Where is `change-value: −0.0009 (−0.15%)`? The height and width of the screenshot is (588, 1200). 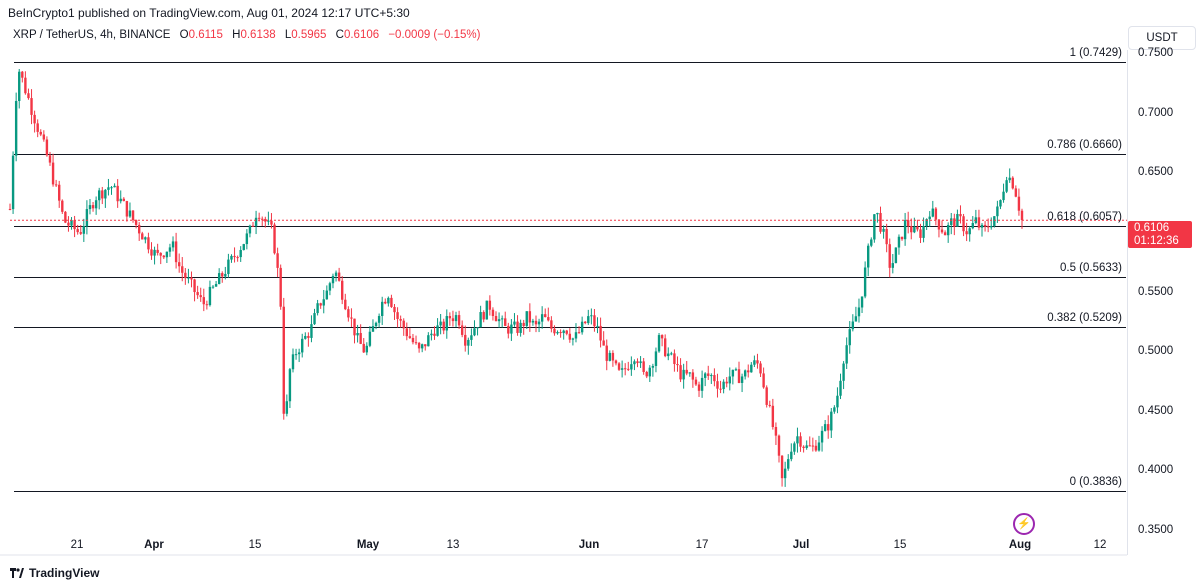
change-value: −0.0009 (−0.15%) is located at coordinates (434, 35).